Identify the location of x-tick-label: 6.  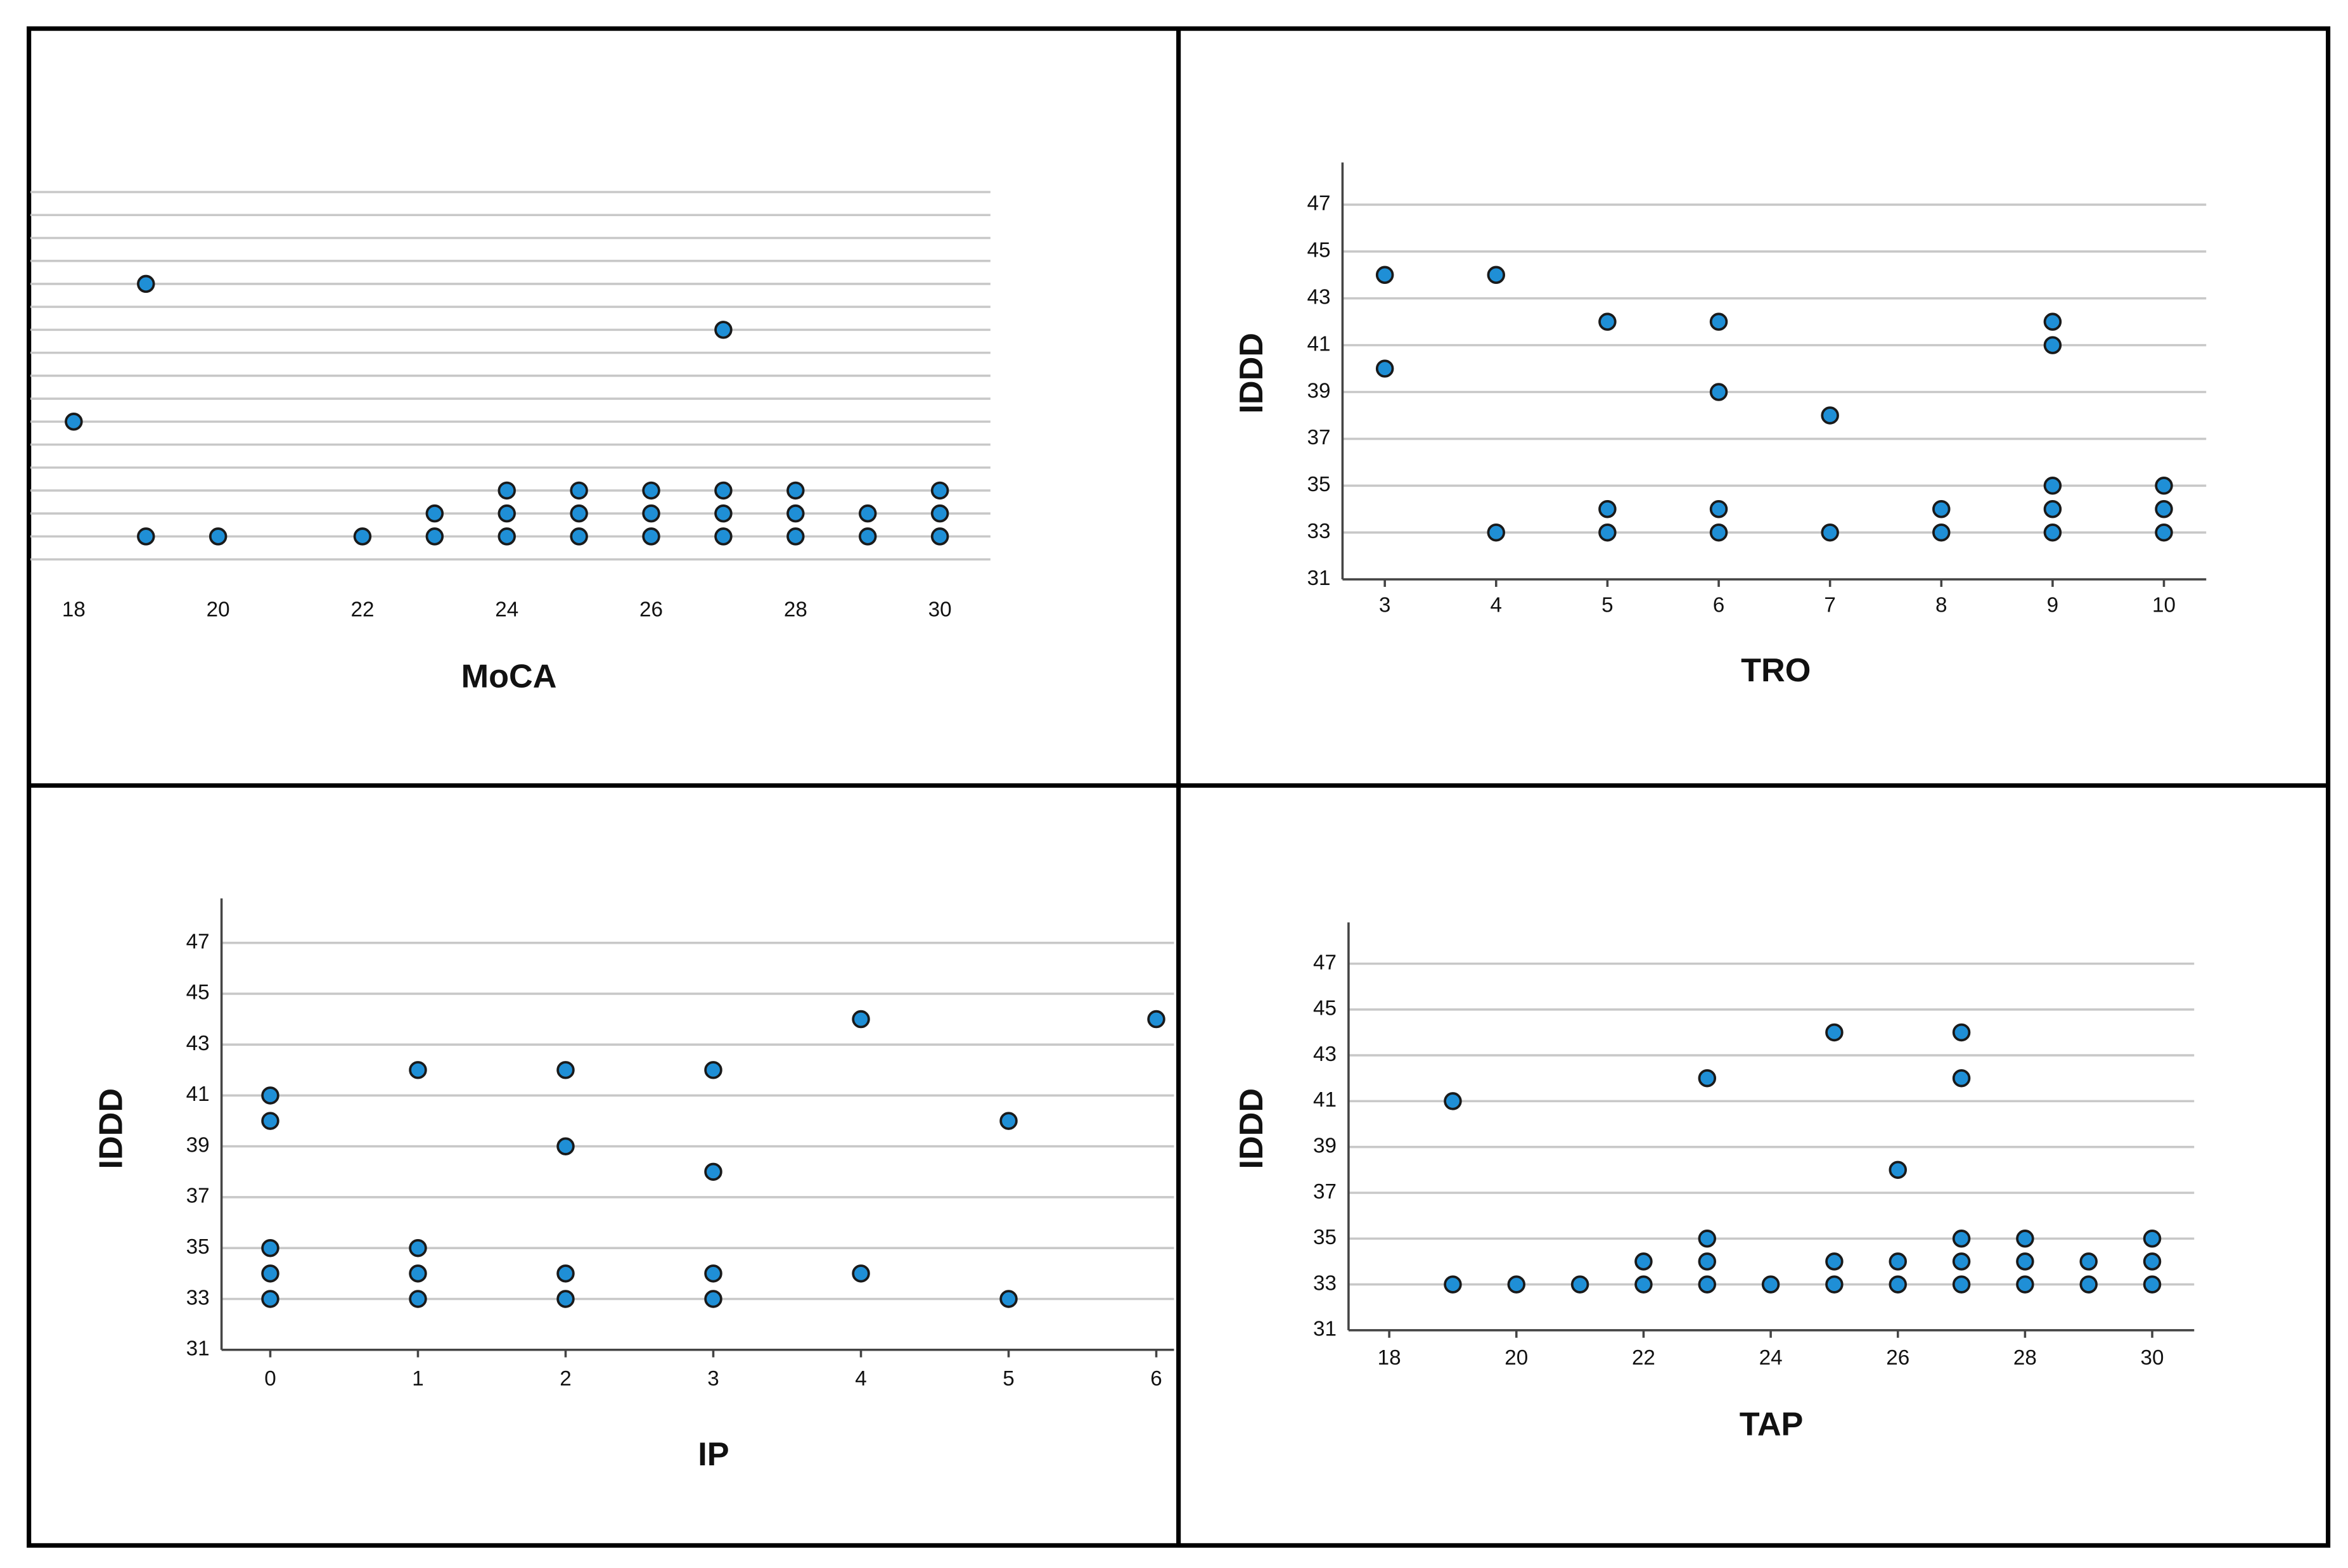
(1718, 605).